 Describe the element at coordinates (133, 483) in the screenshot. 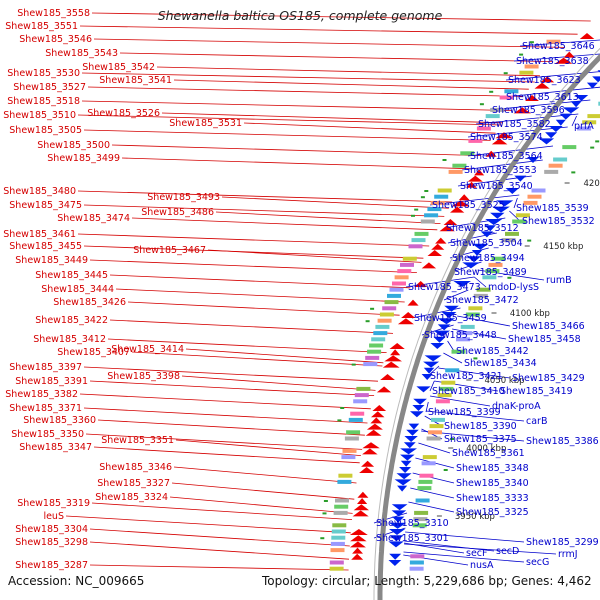

I see `gene-label-left: Shew185_3327` at that location.